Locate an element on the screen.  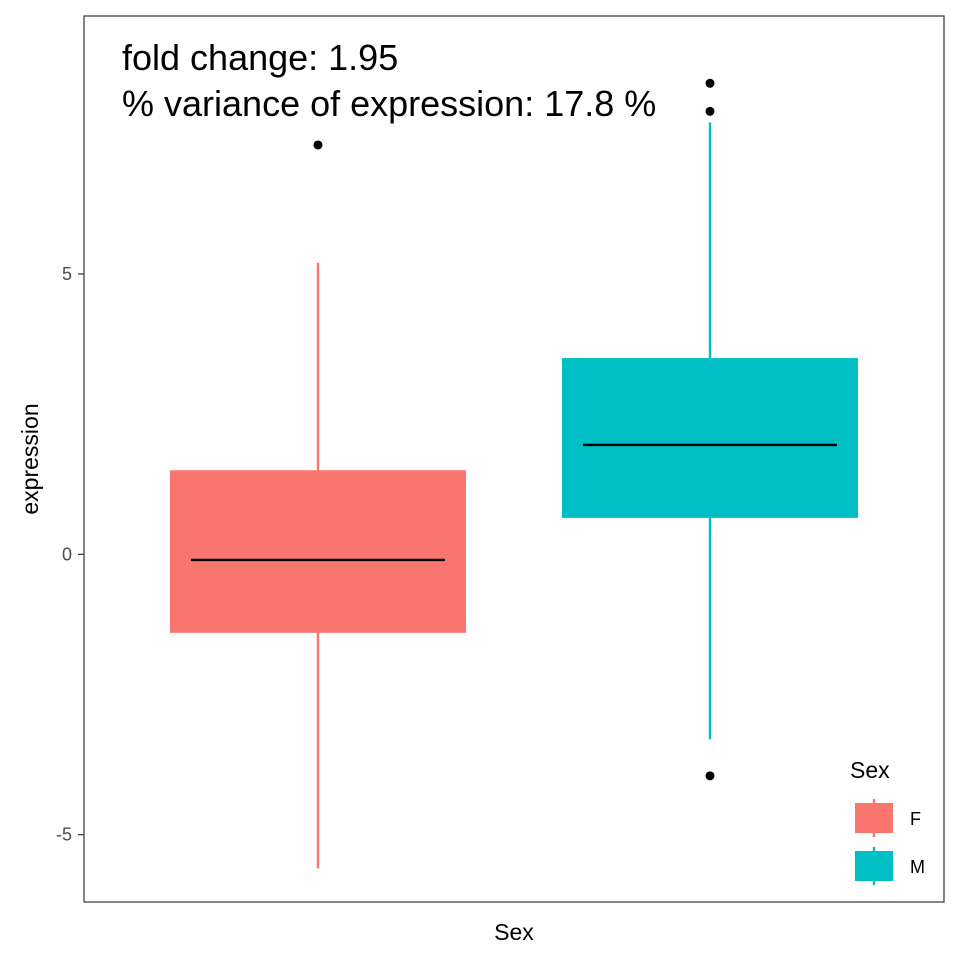
annotation-fold-change: fold change: 1.95 is located at coordinates (260, 57).